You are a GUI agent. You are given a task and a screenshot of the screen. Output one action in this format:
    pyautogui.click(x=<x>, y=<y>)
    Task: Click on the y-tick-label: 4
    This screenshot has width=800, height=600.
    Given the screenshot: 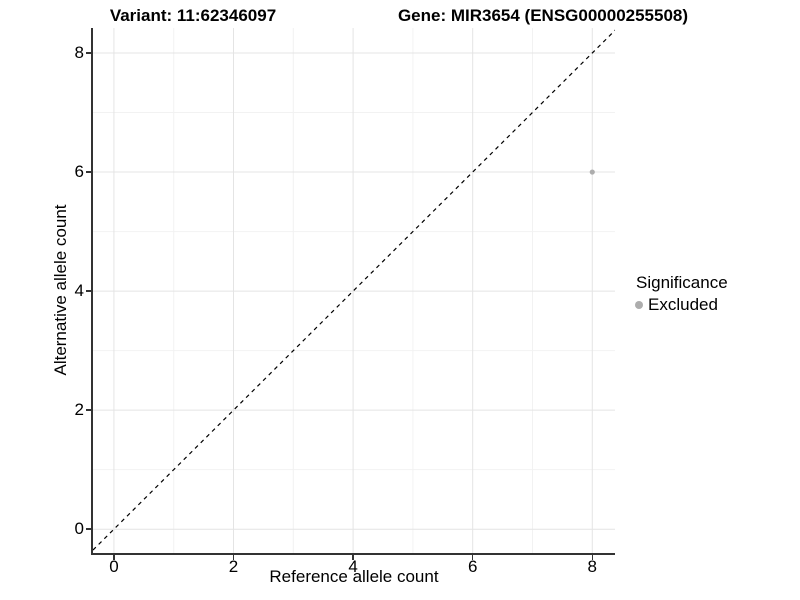 What is the action you would take?
    pyautogui.click(x=79, y=291)
    